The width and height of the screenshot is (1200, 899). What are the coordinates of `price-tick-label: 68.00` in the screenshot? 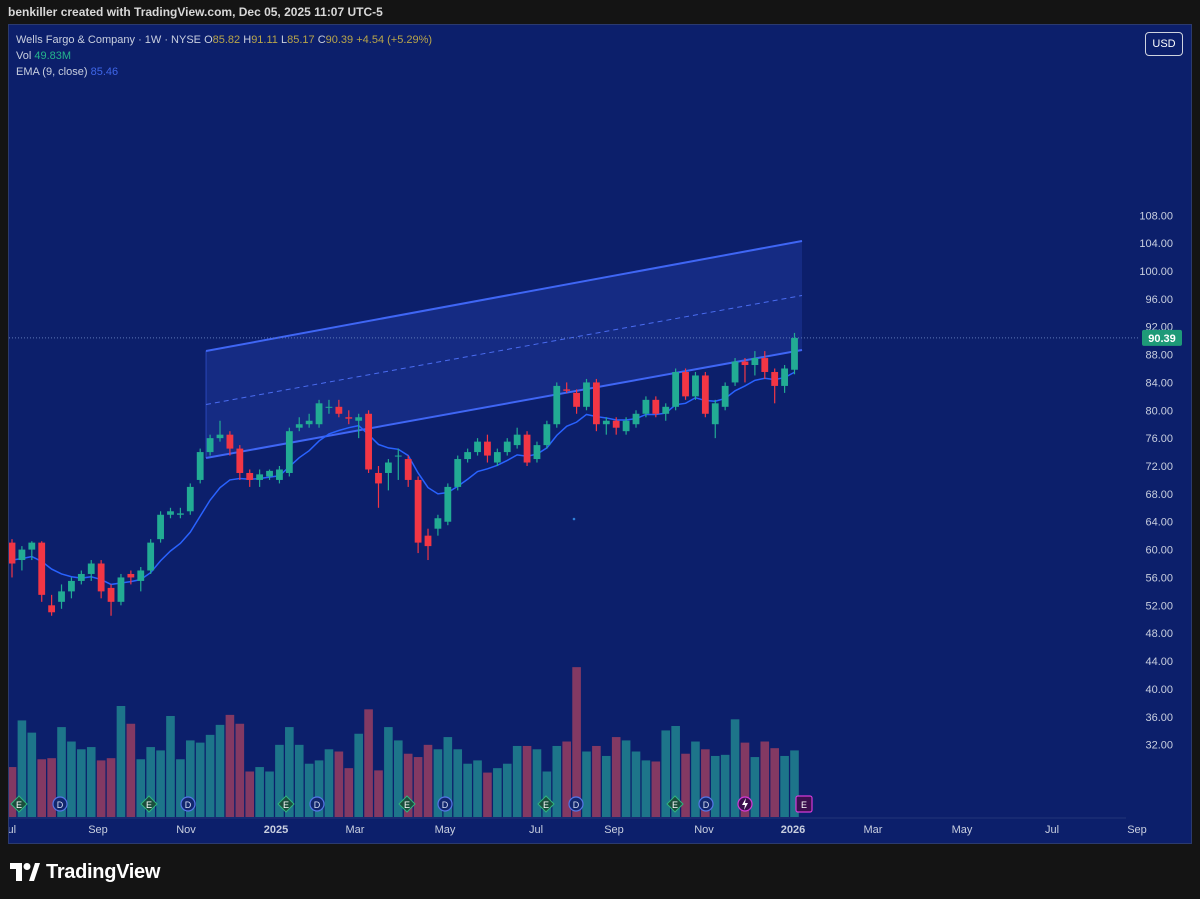 It's located at (1159, 495).